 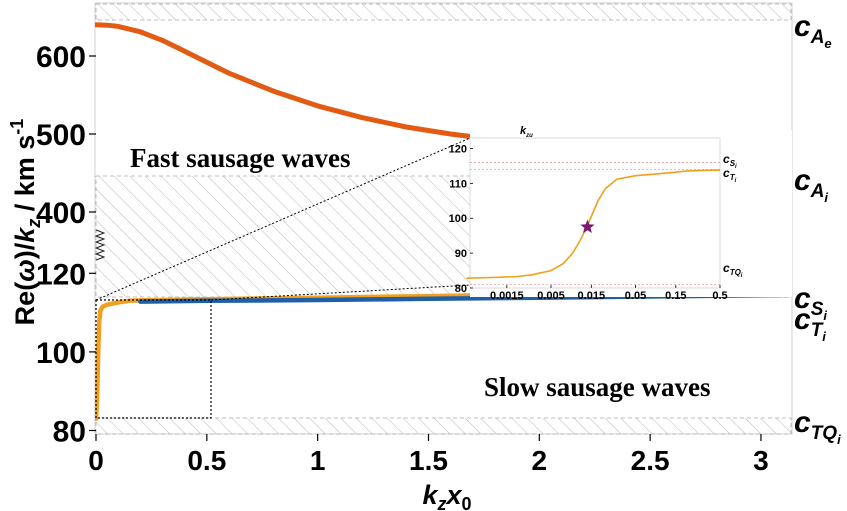 What do you see at coordinates (461, 254) in the screenshot?
I see `inset-y-tick-label: 90` at bounding box center [461, 254].